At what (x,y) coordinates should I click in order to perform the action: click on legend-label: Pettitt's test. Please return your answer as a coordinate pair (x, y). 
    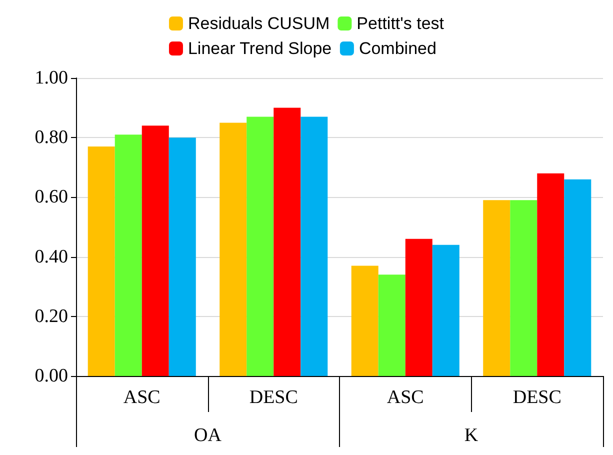
    Looking at the image, I should click on (400, 23).